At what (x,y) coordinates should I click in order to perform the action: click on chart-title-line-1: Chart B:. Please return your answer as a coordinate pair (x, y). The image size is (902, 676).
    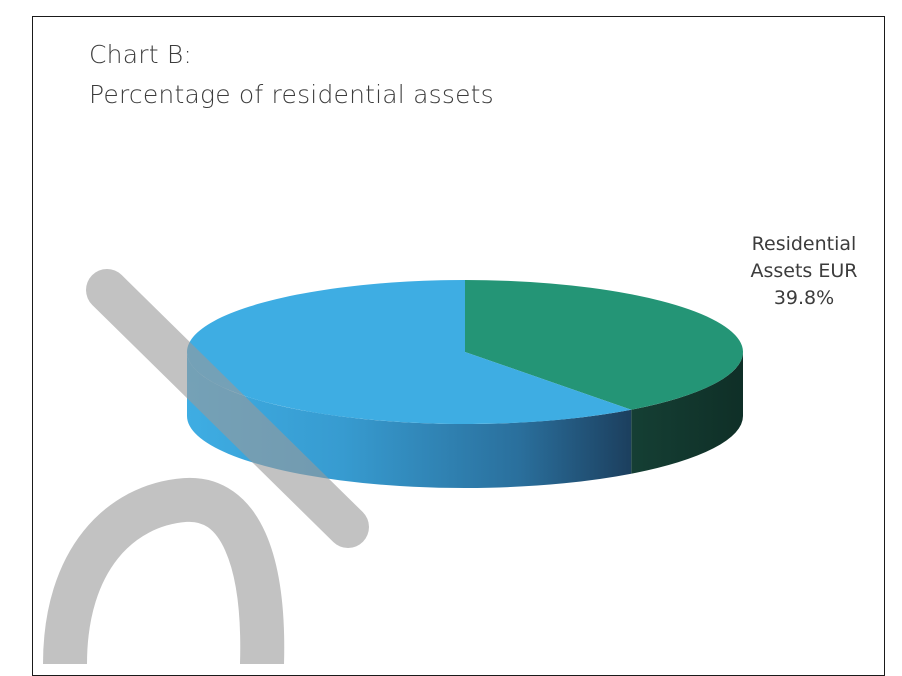
    Looking at the image, I should click on (141, 54).